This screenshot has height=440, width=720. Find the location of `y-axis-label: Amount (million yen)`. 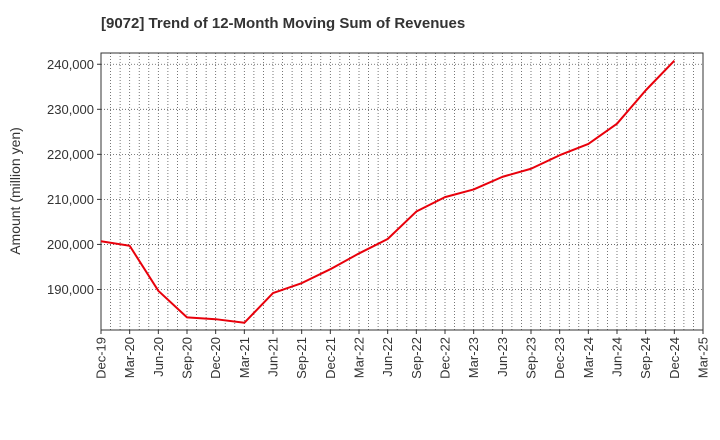

y-axis-label: Amount (million yen) is located at coordinates (15, 191).